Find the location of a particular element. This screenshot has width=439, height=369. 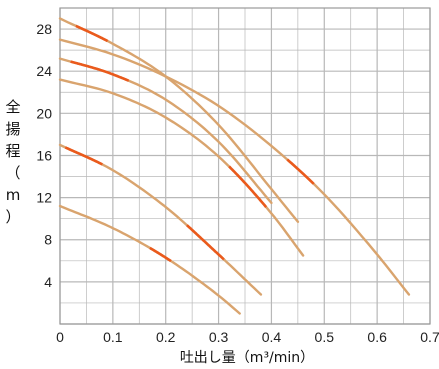

y-axis-label: 全揚程 （ m ） is located at coordinates (12, 162).